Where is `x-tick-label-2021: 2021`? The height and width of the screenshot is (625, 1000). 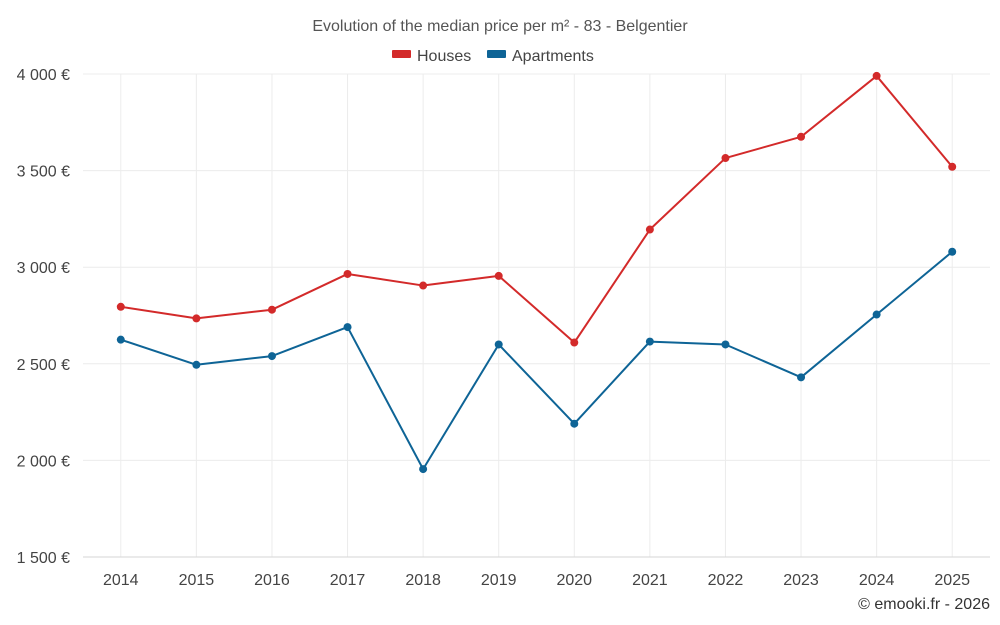
x-tick-label-2021: 2021 is located at coordinates (650, 580).